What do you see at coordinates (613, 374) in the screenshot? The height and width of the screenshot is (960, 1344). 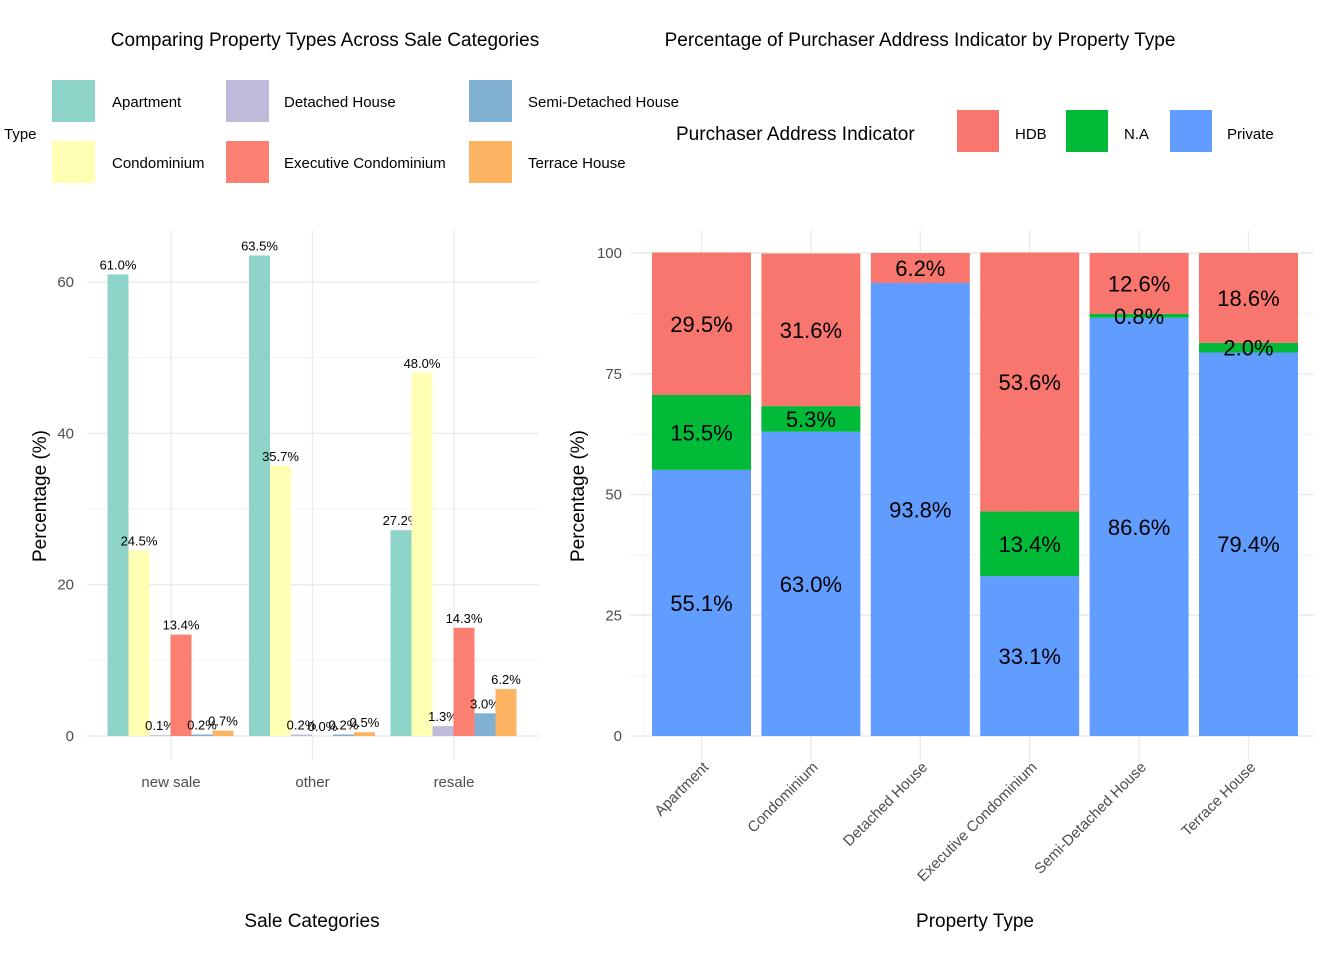 I see `right-y-tick-label: 75` at bounding box center [613, 374].